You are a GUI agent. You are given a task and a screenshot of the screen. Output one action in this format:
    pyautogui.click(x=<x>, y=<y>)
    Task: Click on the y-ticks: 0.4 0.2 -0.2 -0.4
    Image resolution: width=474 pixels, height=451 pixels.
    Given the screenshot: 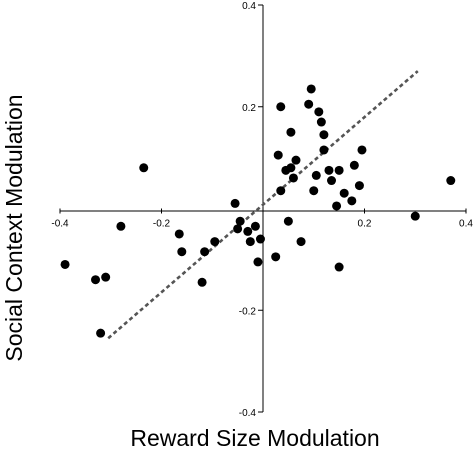 What is the action you would take?
    pyautogui.click(x=251, y=210)
    